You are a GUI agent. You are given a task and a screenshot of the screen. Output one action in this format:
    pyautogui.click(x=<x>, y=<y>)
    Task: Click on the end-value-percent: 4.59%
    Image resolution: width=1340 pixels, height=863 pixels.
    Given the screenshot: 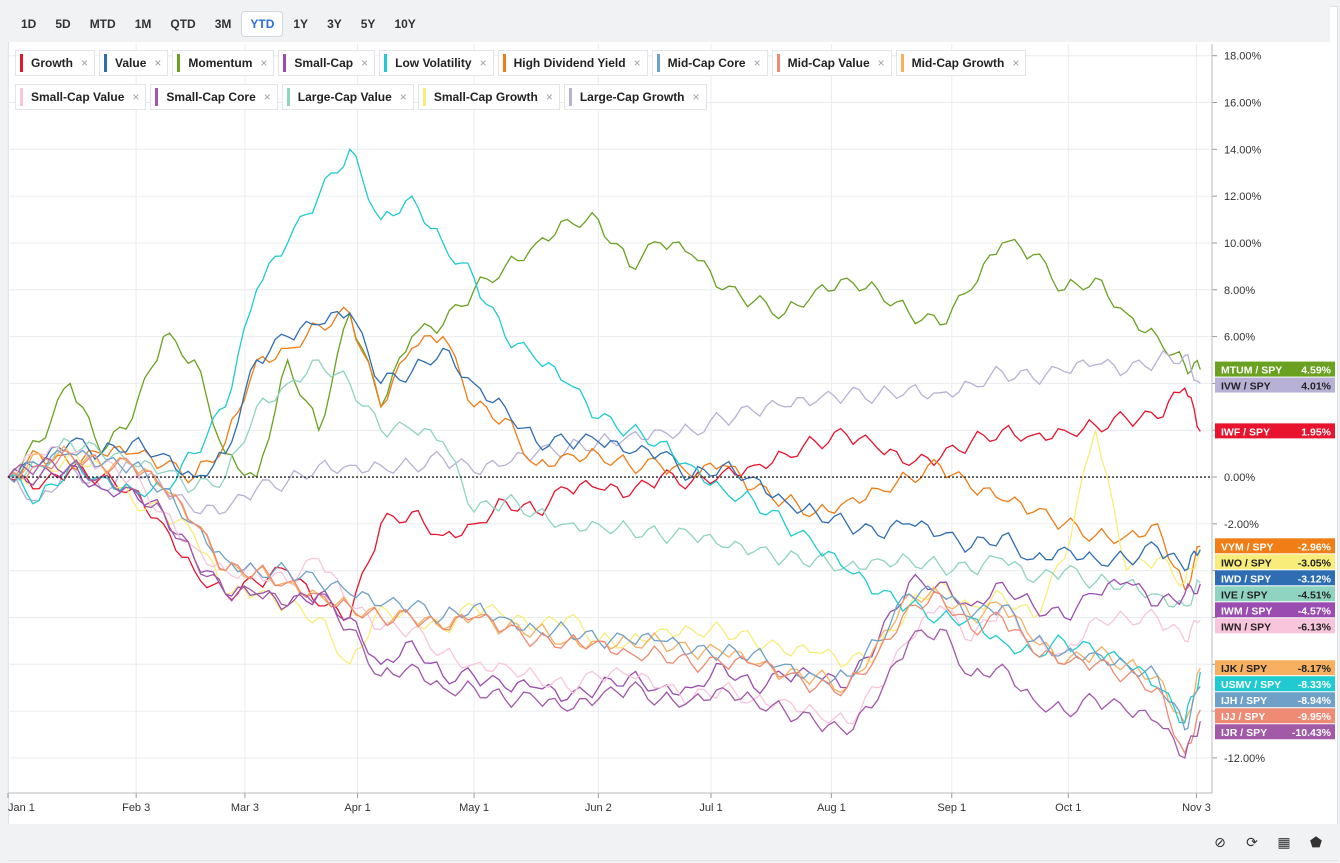 What is the action you would take?
    pyautogui.click(x=1316, y=371)
    